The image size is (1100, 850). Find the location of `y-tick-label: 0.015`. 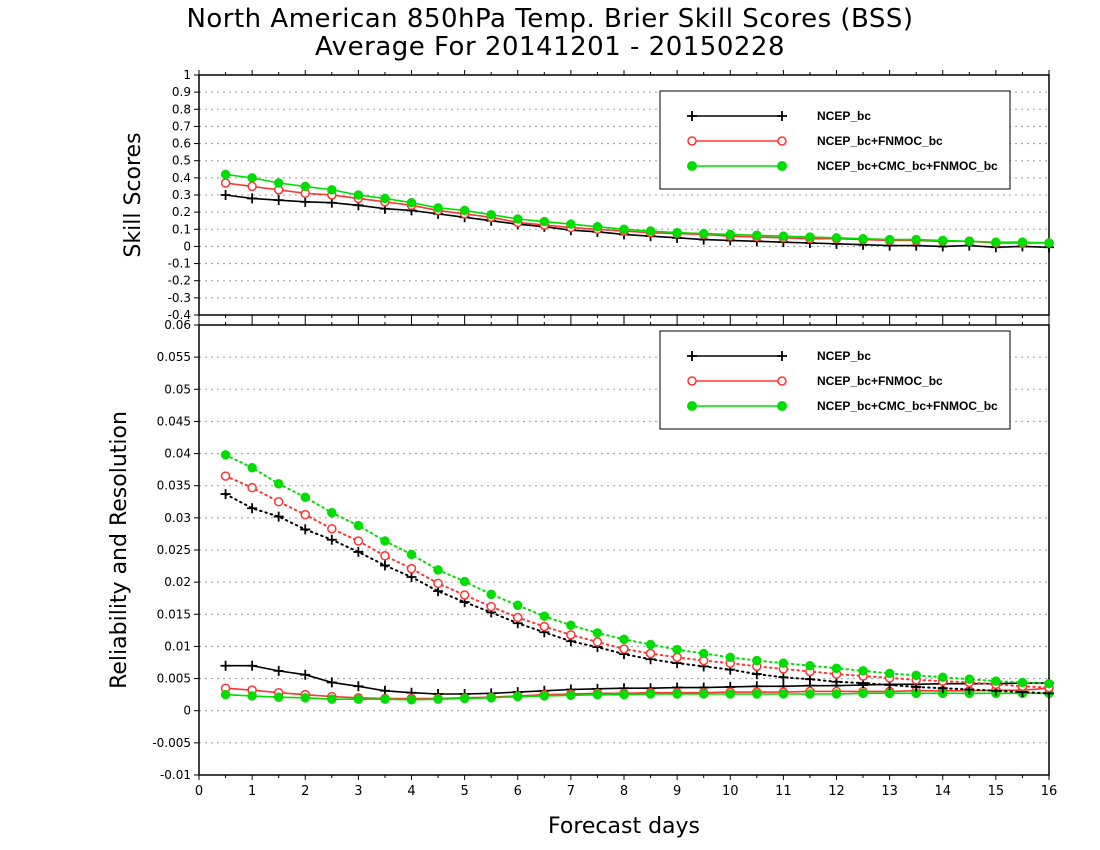

y-tick-label: 0.015 is located at coordinates (174, 614).